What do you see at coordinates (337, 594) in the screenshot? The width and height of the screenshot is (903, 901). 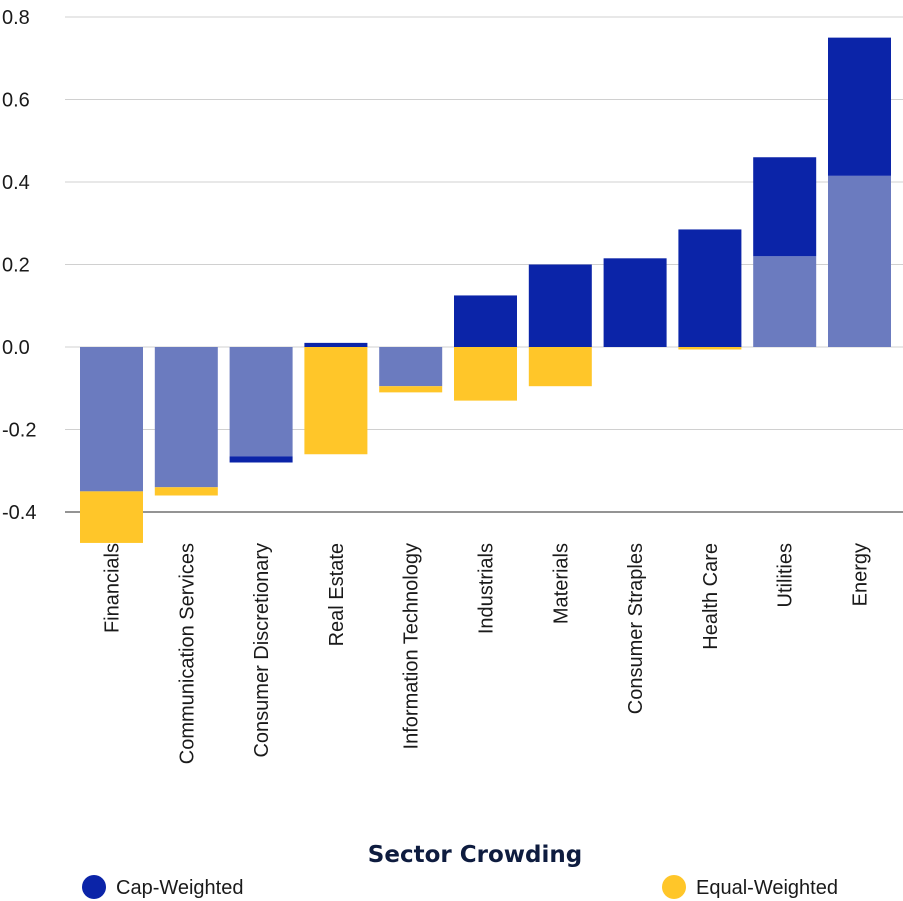 I see `x-category-label: Real Estate` at bounding box center [337, 594].